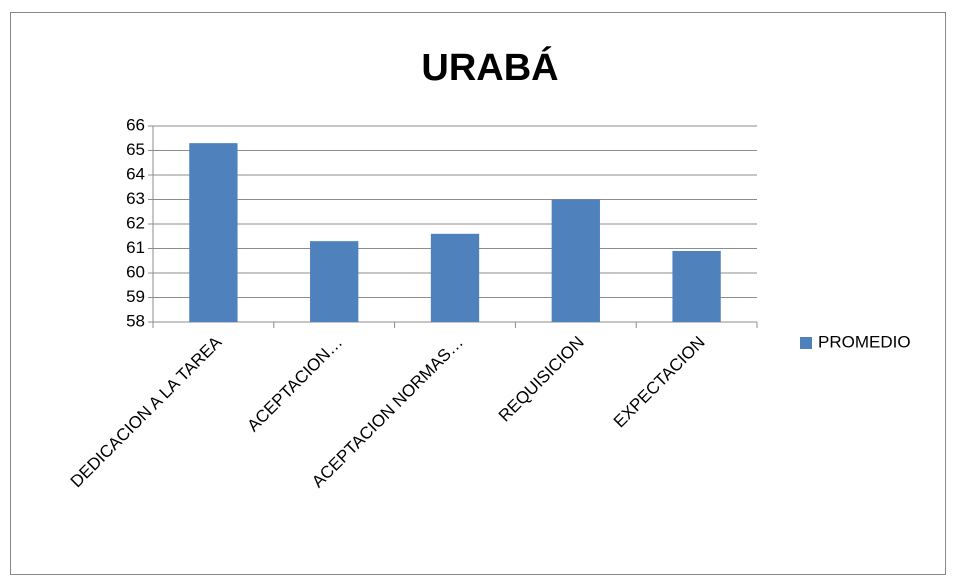 This screenshot has width=956, height=588. What do you see at coordinates (864, 341) in the screenshot?
I see `legend-label: PROMEDIO` at bounding box center [864, 341].